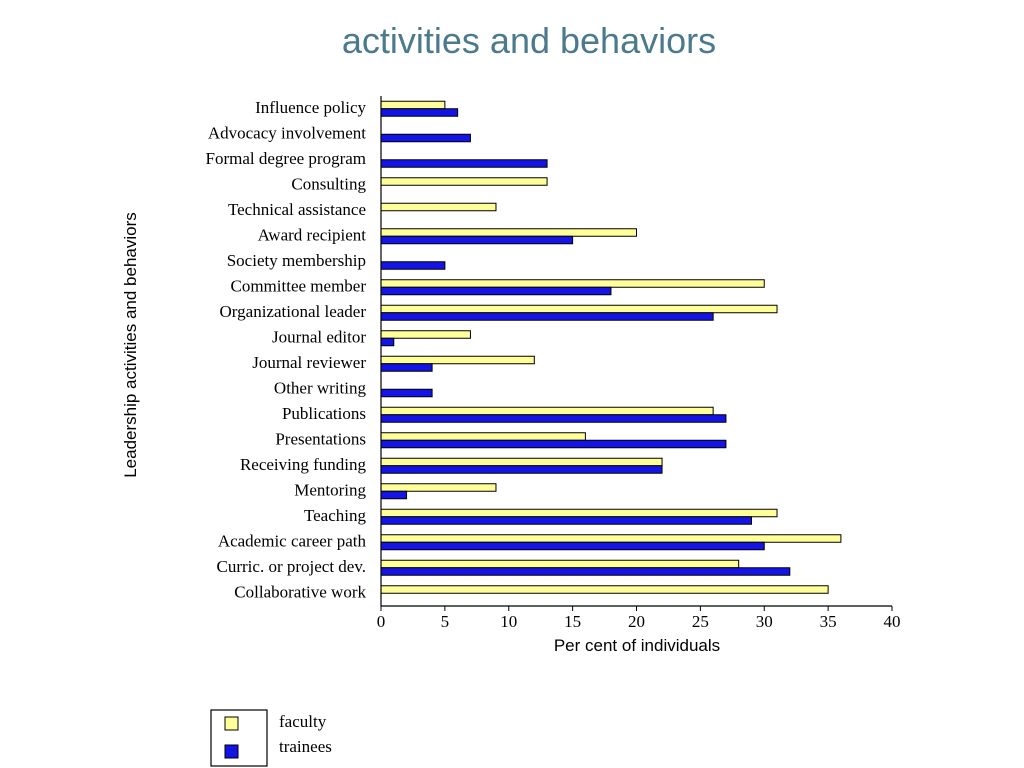  What do you see at coordinates (637, 645) in the screenshot?
I see `x-axis-title: Per cent of individuals` at bounding box center [637, 645].